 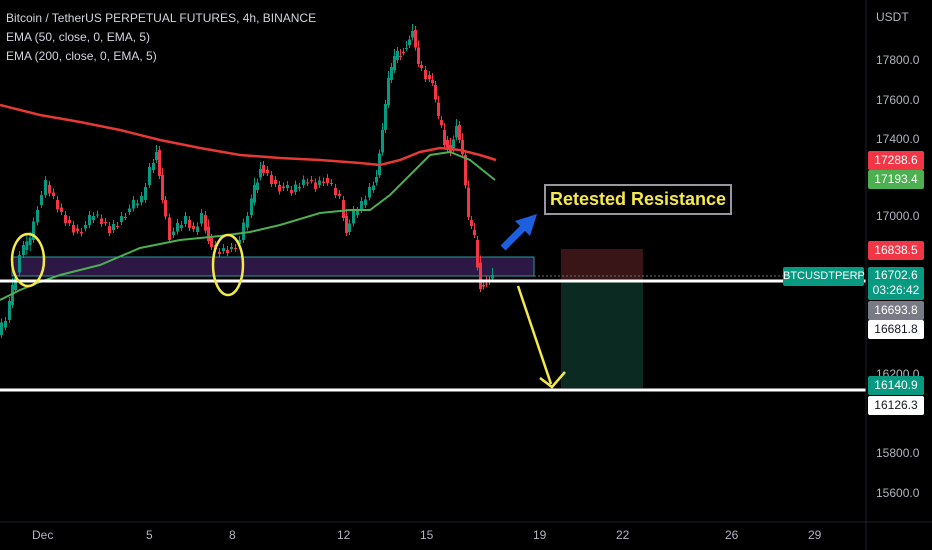 I want to click on symbol-tag: BTCUSDTPERP, so click(x=824, y=276).